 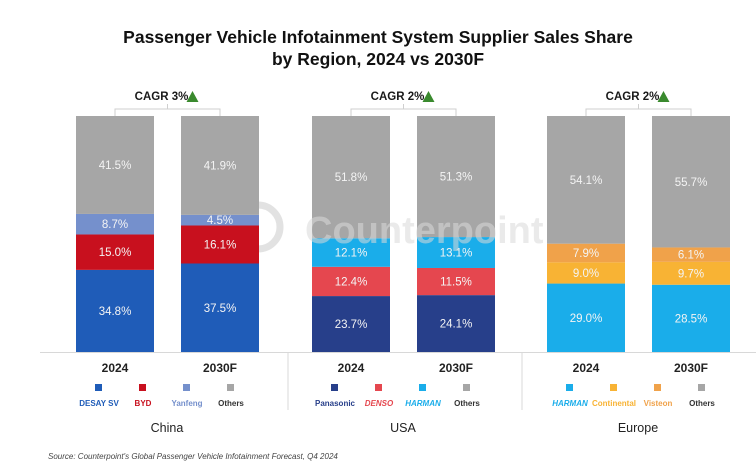 I want to click on bar-segment-europe-2024-visteon, so click(x=586, y=253).